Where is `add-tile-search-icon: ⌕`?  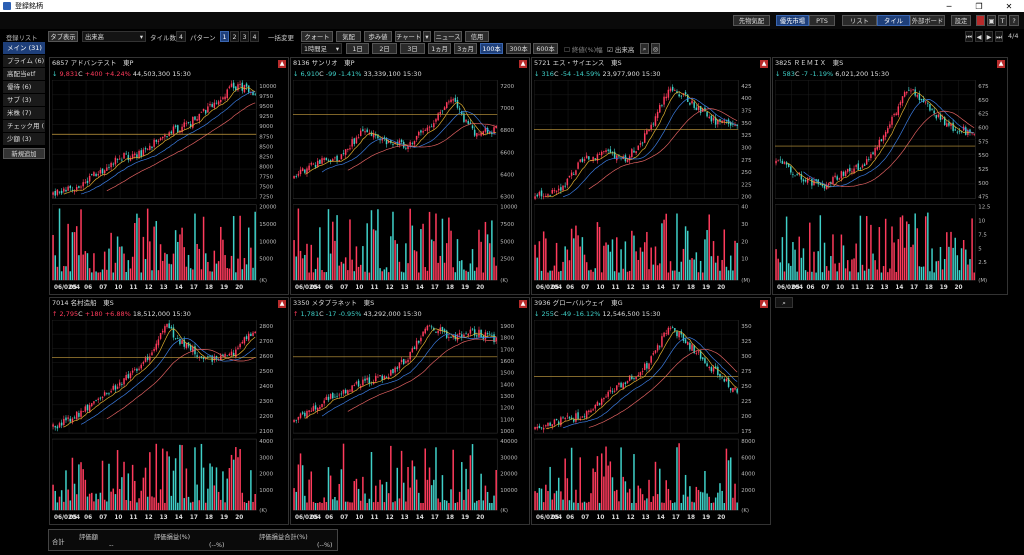
add-tile-search-icon: ⌕ is located at coordinates (784, 302).